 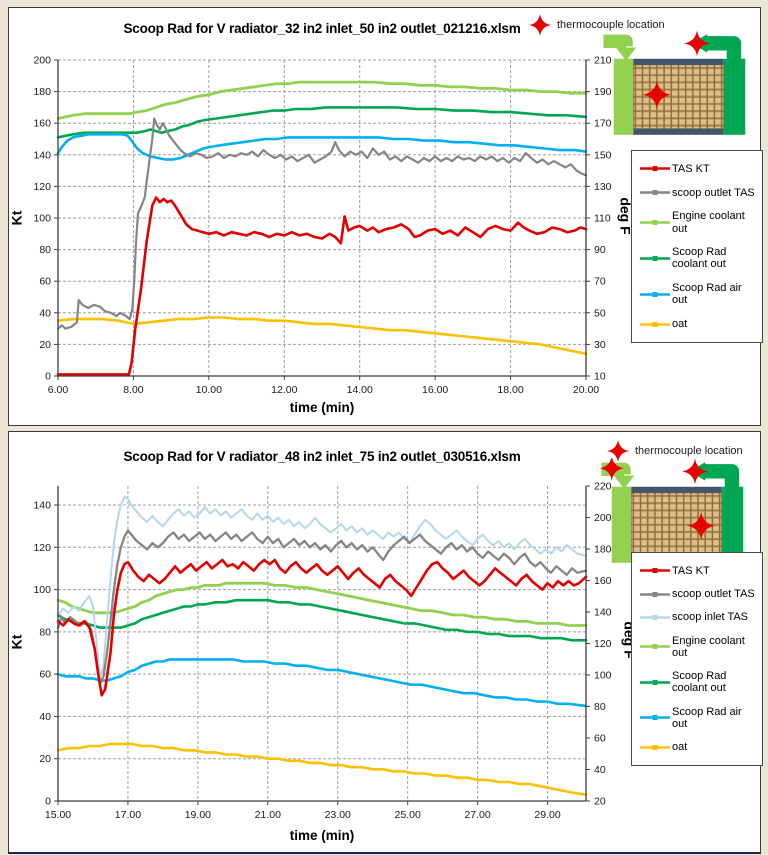 What do you see at coordinates (603, 487) in the screenshot?
I see `svg-text: 220` at bounding box center [603, 487].